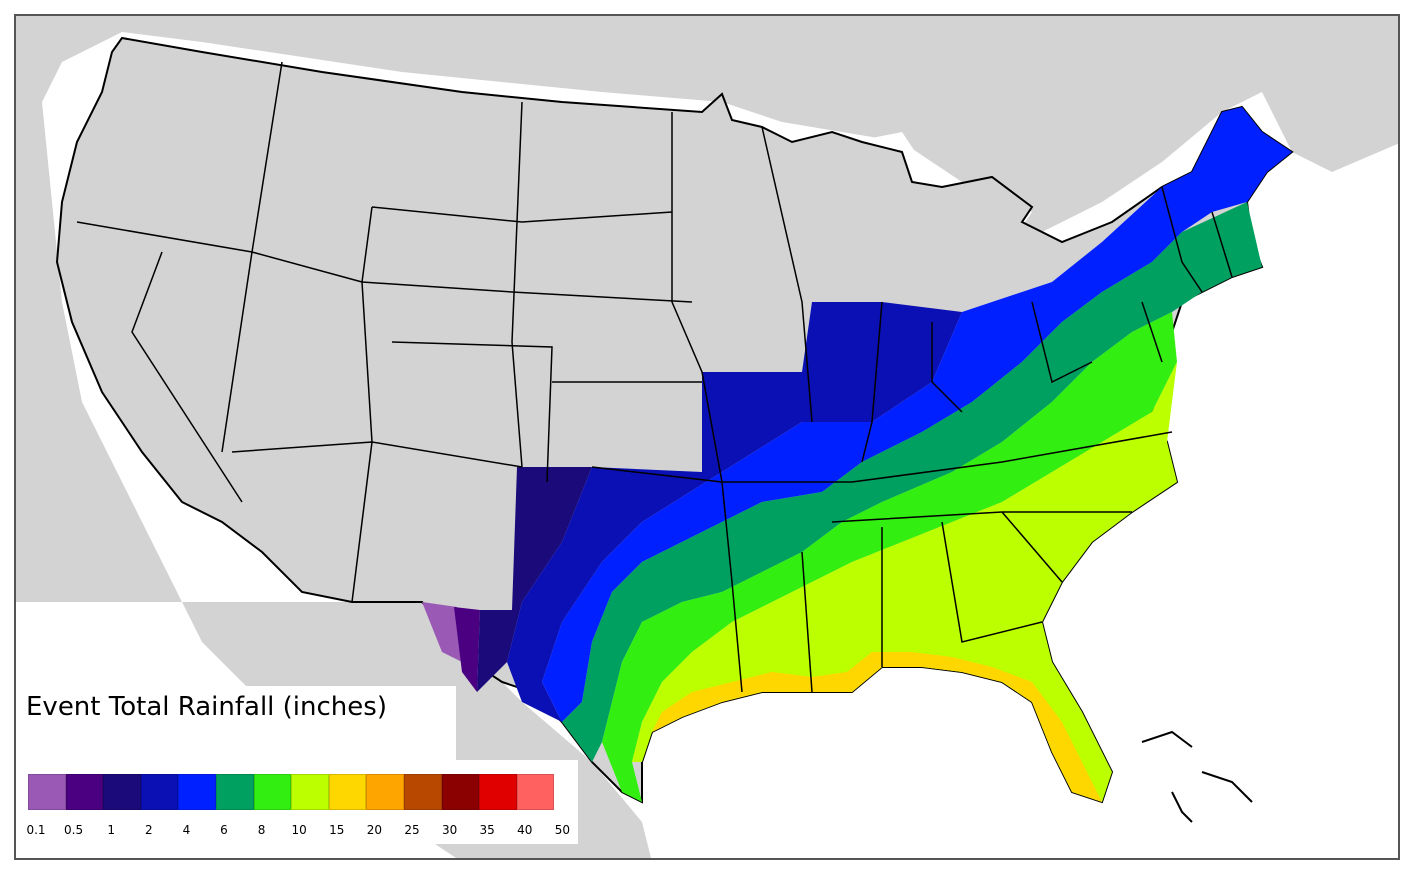  Describe the element at coordinates (467, 649) in the screenshot. I see `band-indigo` at that location.